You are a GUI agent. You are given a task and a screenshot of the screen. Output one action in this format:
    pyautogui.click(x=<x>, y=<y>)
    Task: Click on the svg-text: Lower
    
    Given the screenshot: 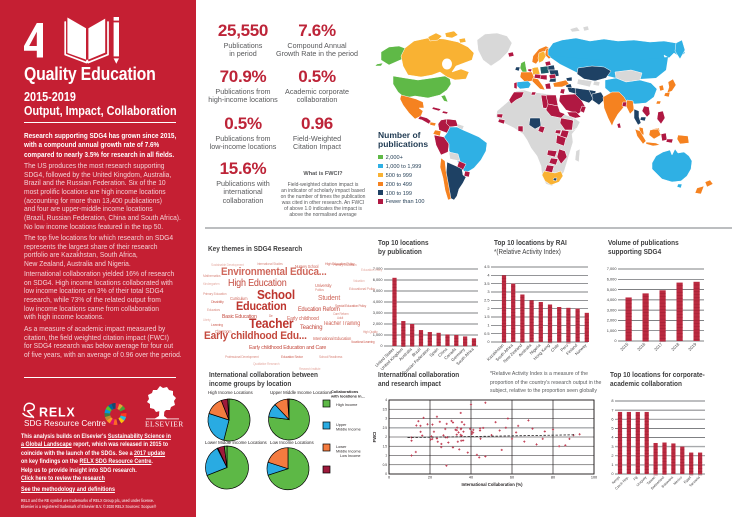 What is the action you would take?
    pyautogui.click(x=341, y=447)
    